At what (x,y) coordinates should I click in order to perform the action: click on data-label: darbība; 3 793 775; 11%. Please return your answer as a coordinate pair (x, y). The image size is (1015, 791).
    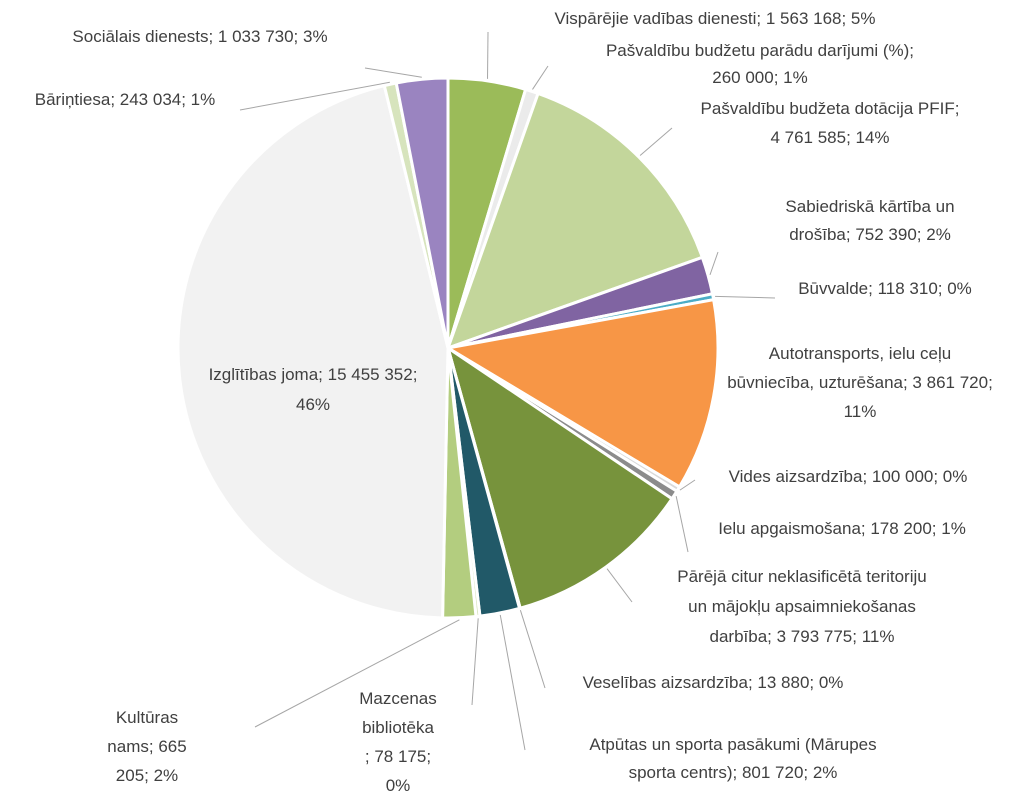
    Looking at the image, I should click on (802, 636).